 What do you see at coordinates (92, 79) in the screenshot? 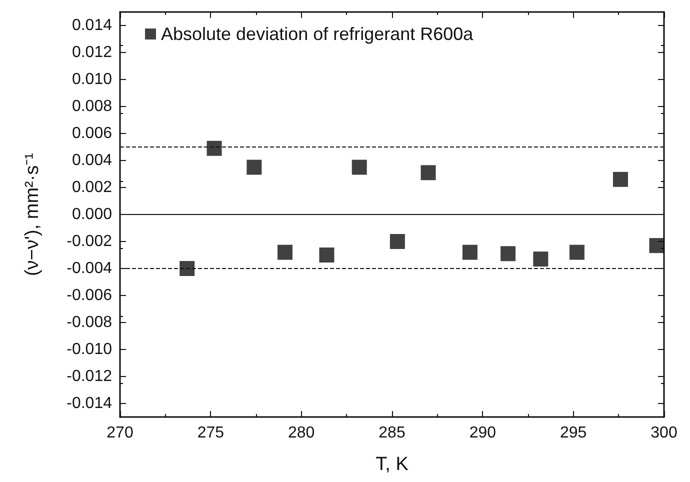
I see `y-tick-label: 0.010` at bounding box center [92, 79].